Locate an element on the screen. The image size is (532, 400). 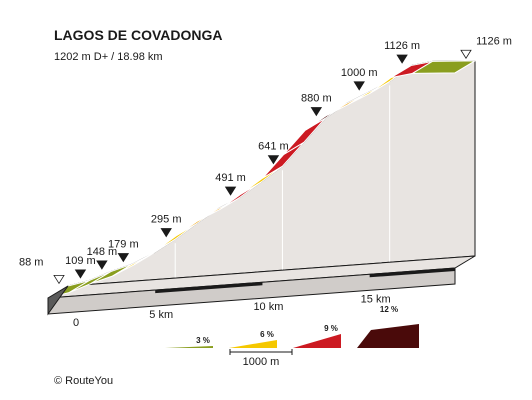
chart-title: LAGOS DE COVADONGA is located at coordinates (138, 35).